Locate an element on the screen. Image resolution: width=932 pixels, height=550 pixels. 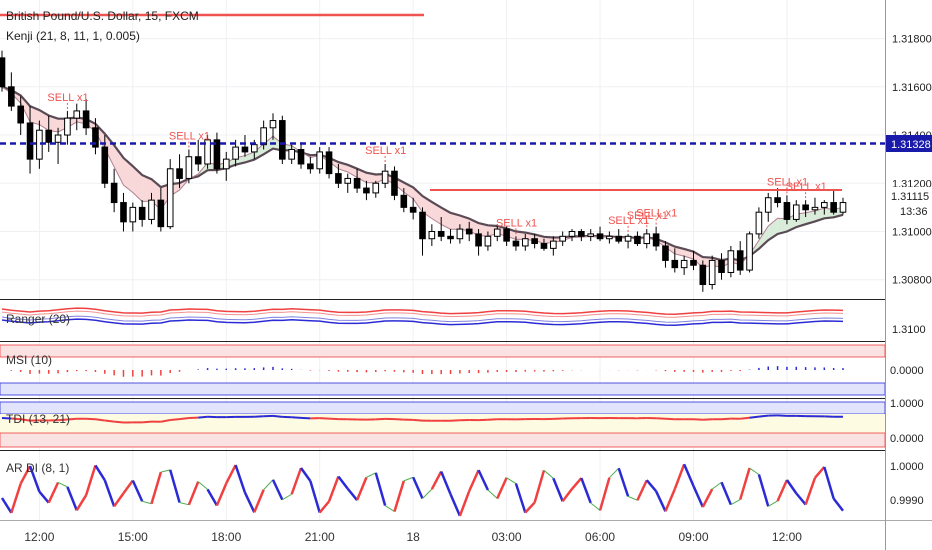
time-tick-label: 18 is located at coordinates (413, 537).